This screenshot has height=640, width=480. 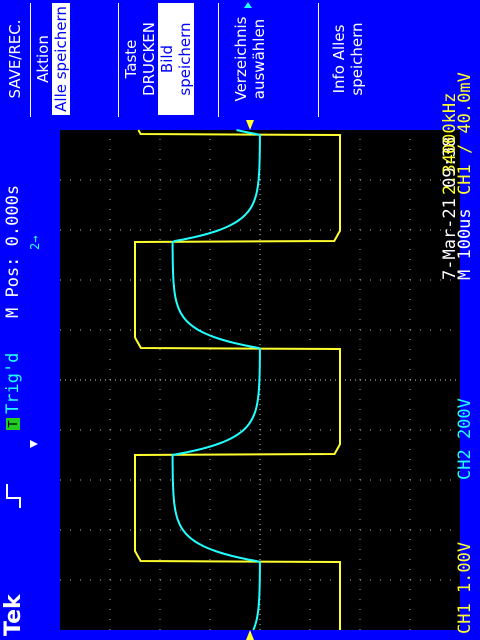 I want to click on ch1-marker, so click(x=250, y=635).